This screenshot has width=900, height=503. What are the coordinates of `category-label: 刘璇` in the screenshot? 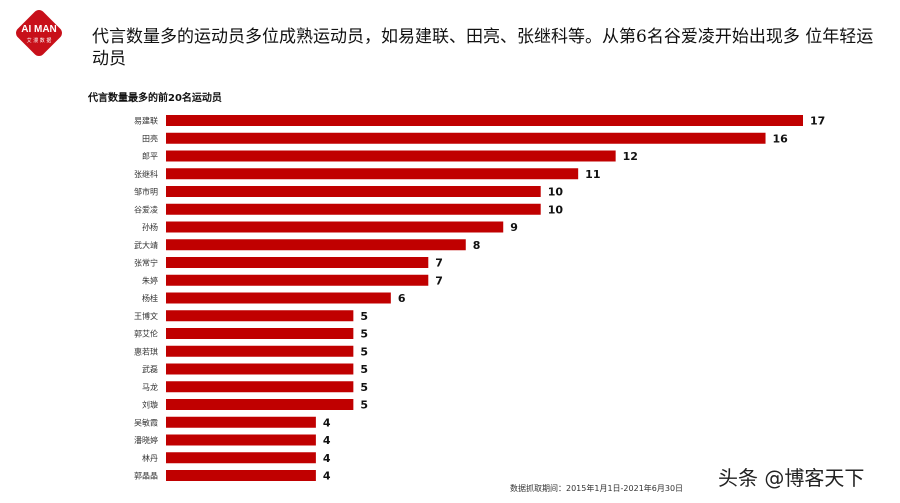 It's located at (150, 405).